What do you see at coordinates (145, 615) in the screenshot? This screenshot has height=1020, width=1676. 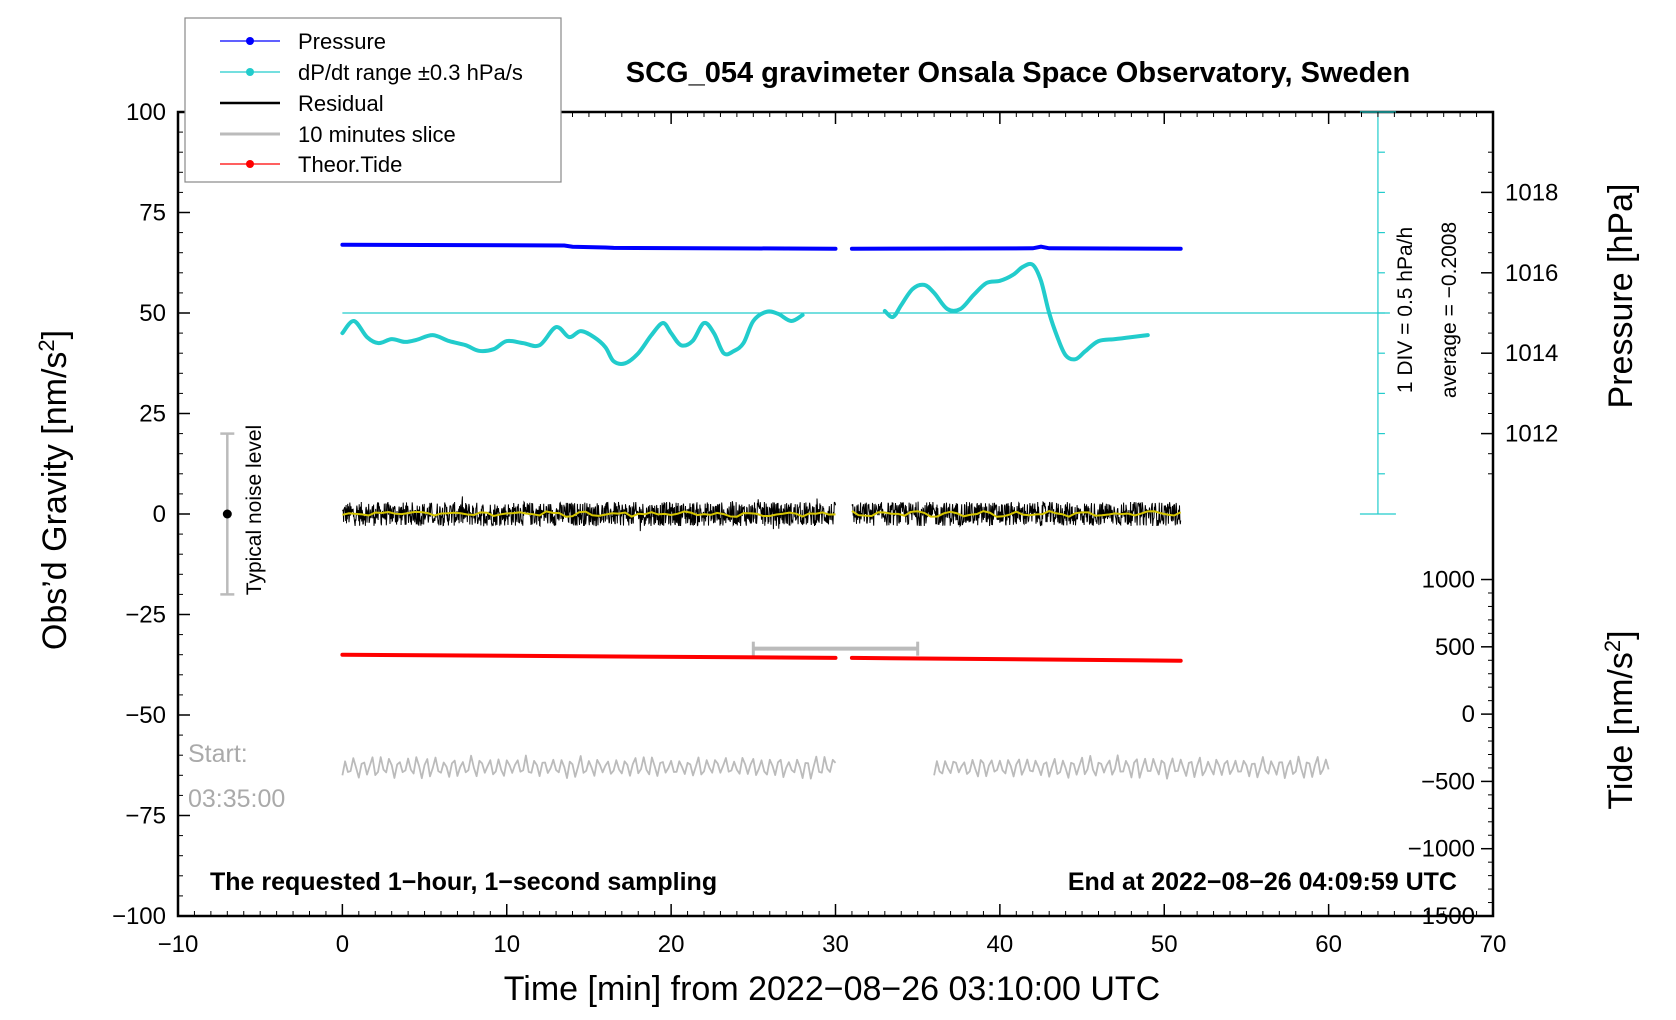 I see `y-tick-label: −25` at bounding box center [145, 615].